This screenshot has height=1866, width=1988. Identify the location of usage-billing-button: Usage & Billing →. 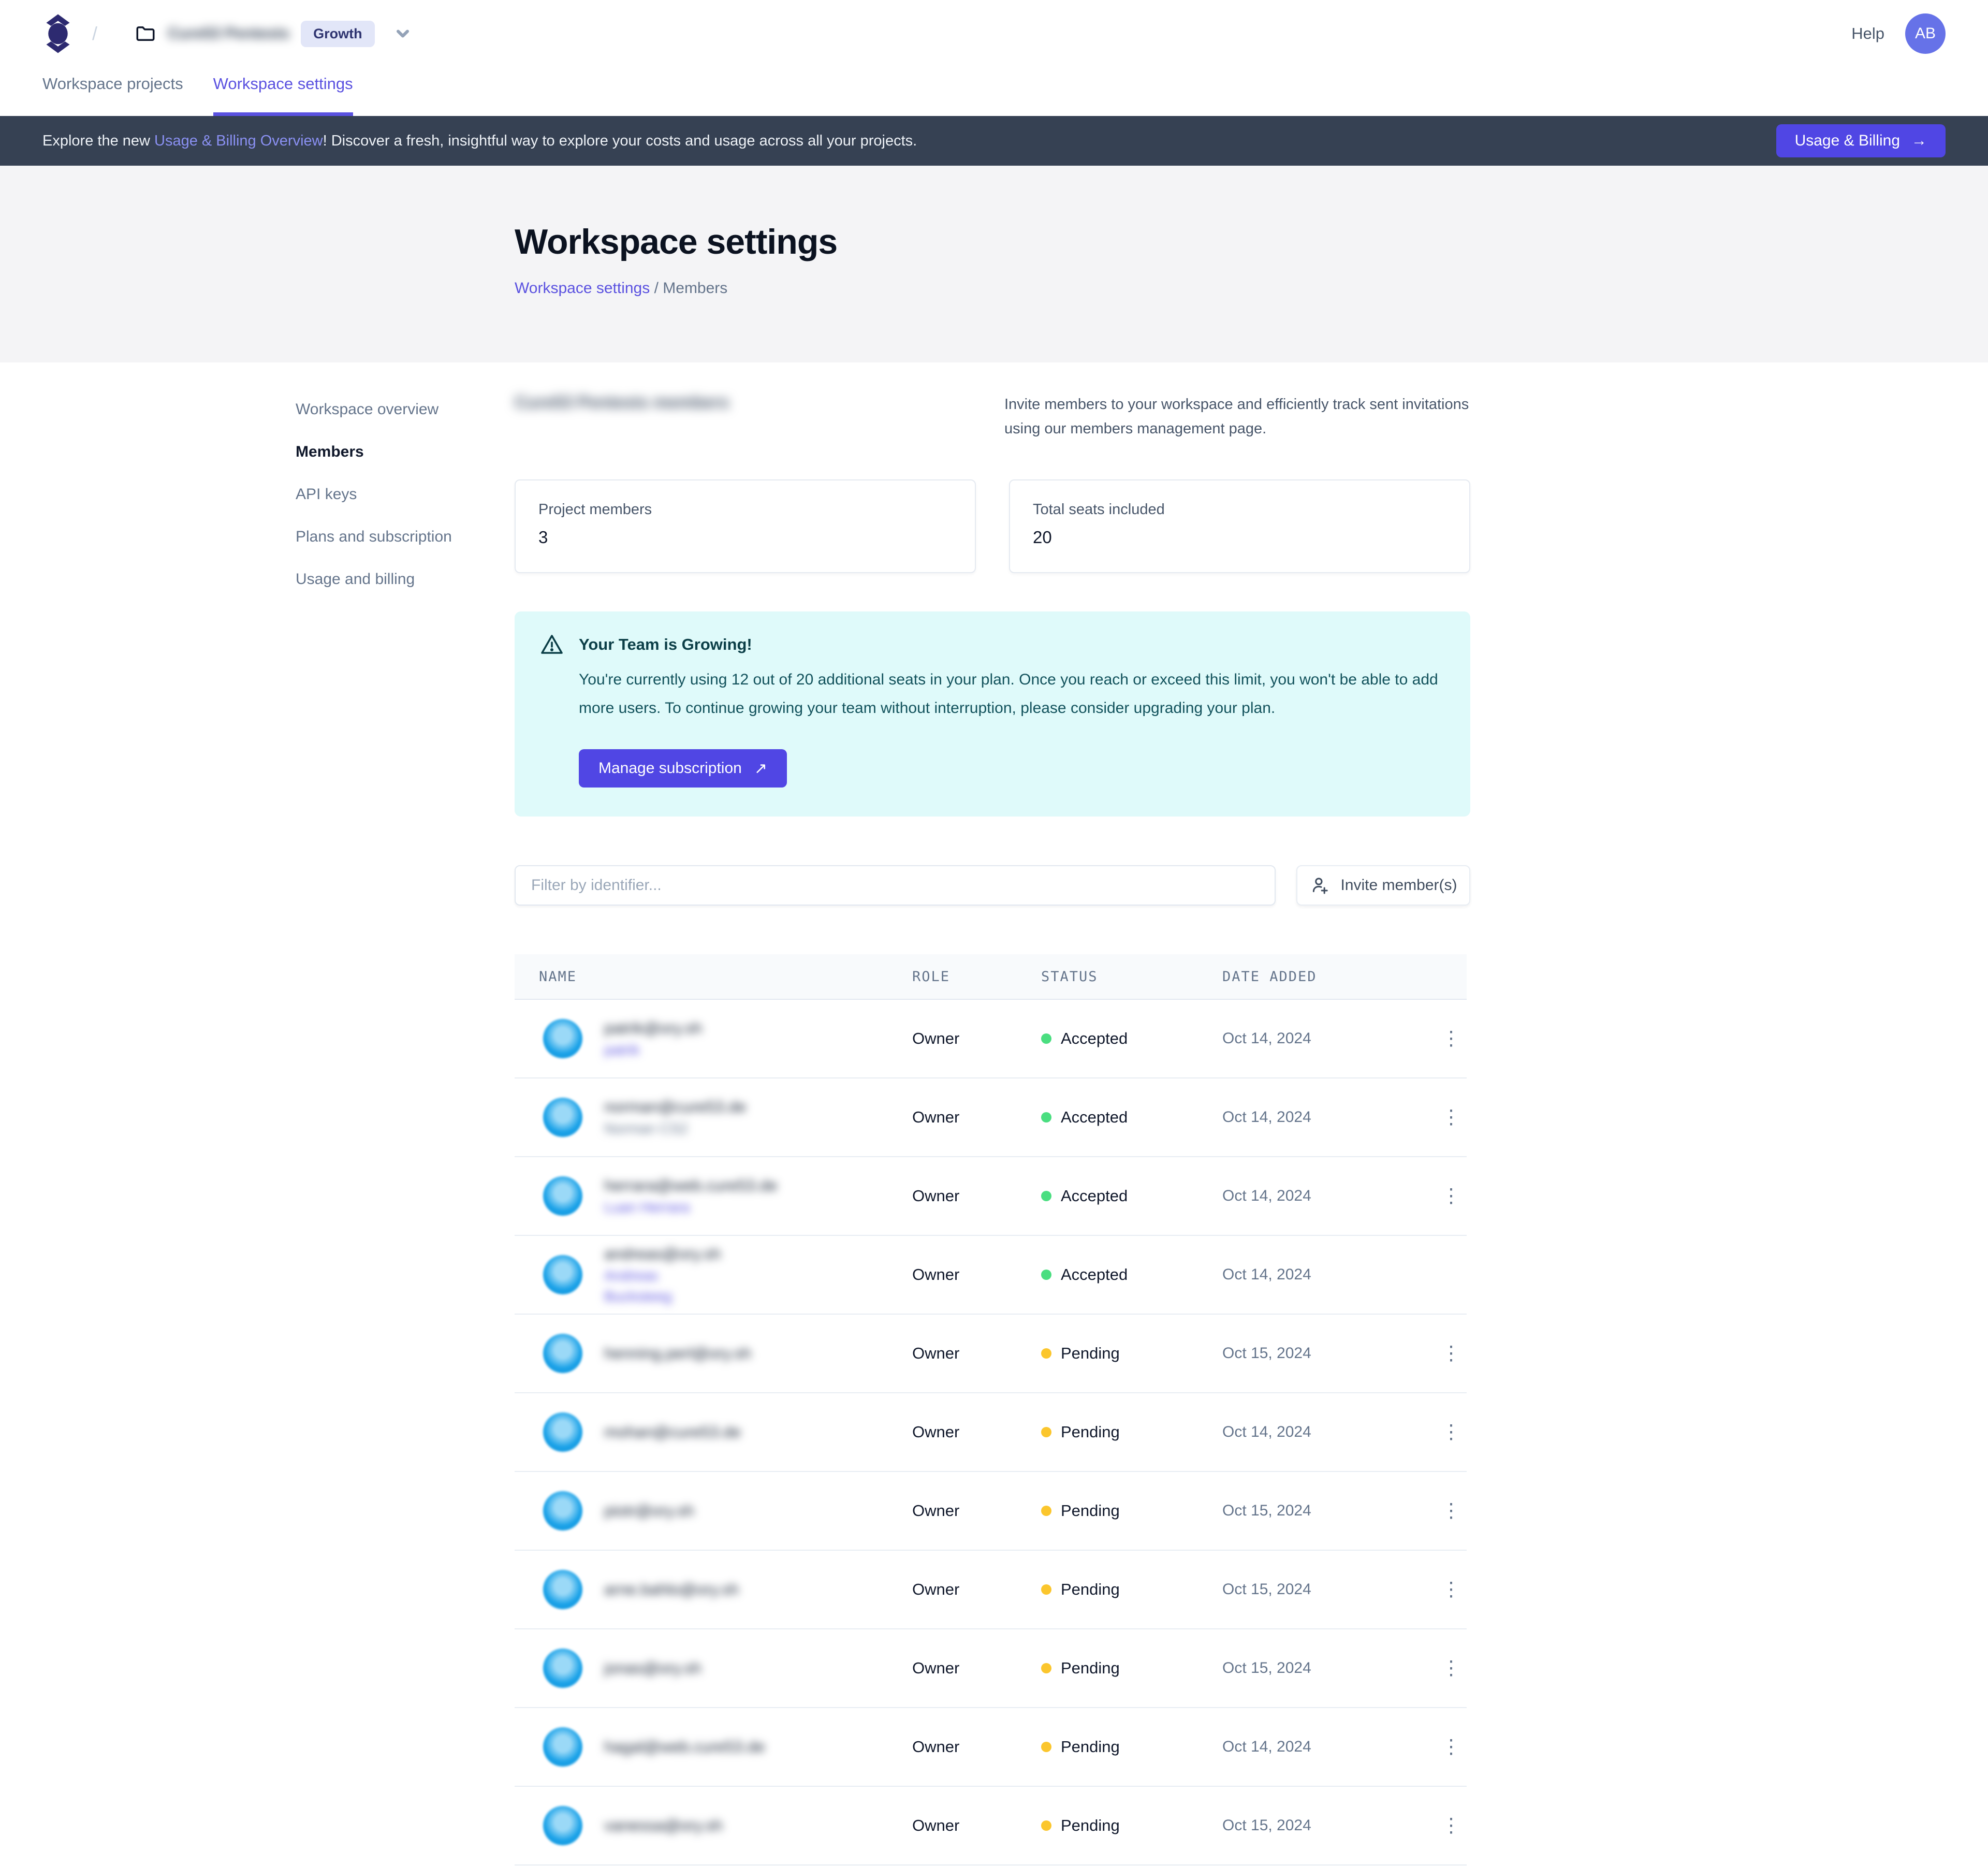
(1861, 140).